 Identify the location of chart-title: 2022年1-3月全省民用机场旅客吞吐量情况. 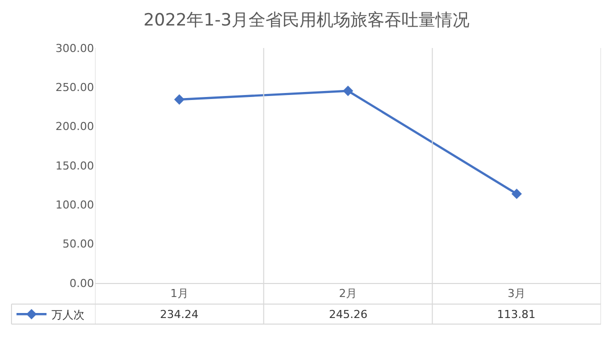
(306, 20).